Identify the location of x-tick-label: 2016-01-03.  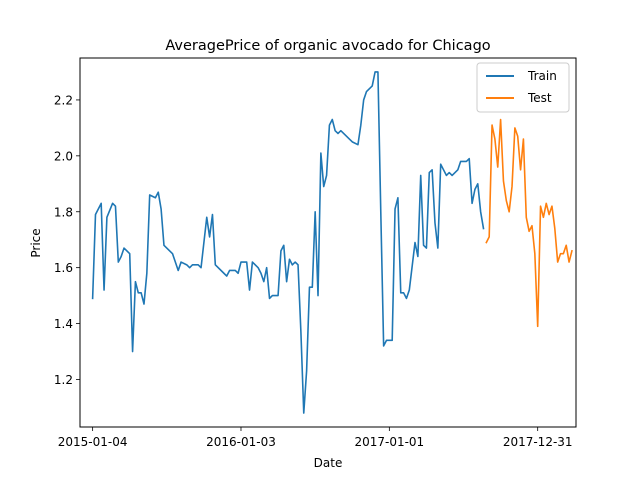
(241, 442).